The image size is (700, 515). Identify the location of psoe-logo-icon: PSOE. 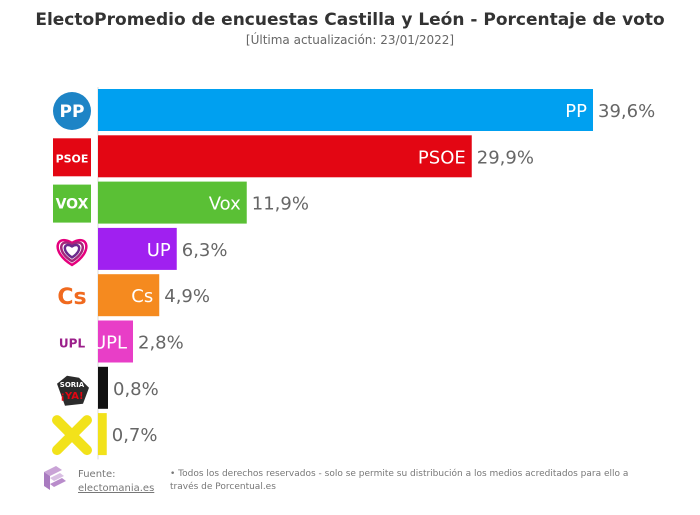
(72, 157).